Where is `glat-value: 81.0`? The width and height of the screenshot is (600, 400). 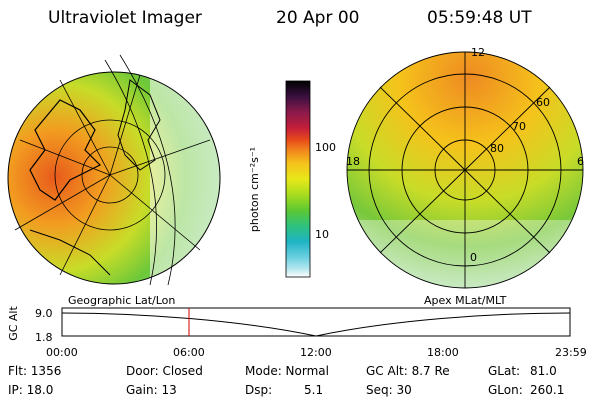
glat-value: 81.0 is located at coordinates (543, 371).